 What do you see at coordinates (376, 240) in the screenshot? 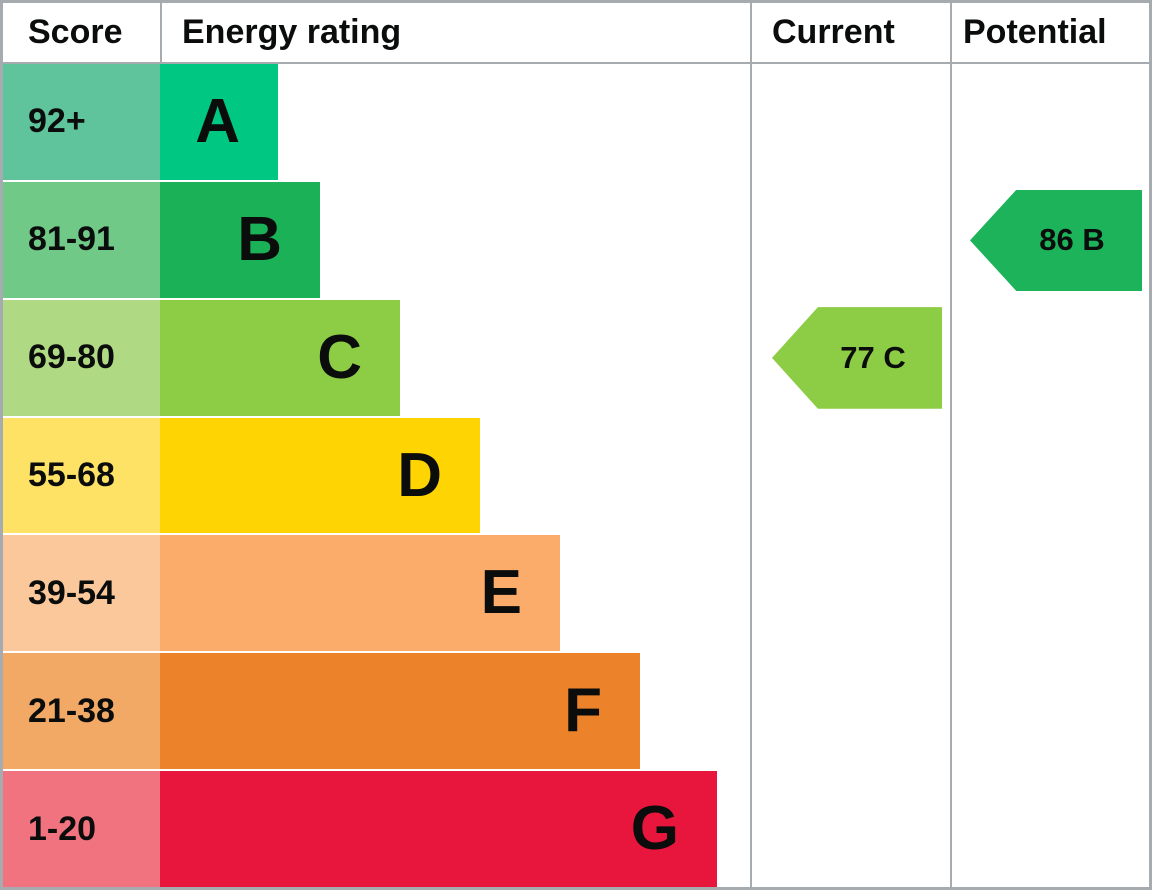
I see `band-row-b: 81-91 B` at bounding box center [376, 240].